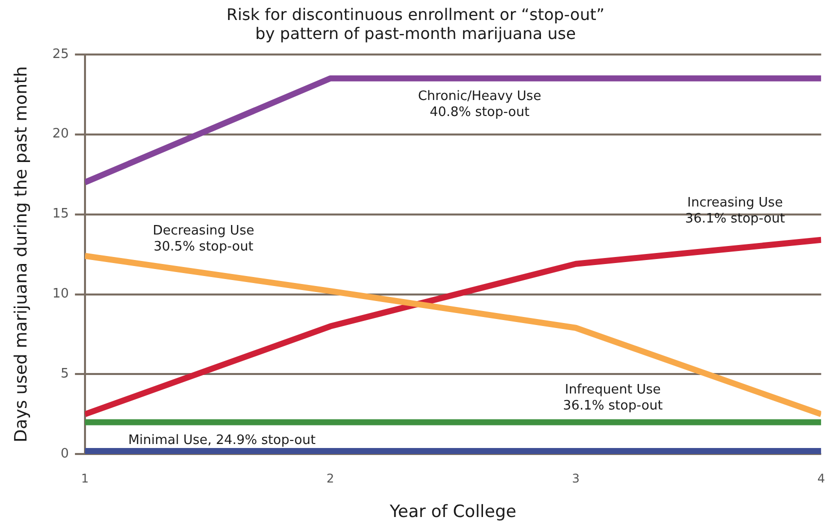 This screenshot has height=531, width=835. Describe the element at coordinates (222, 440) in the screenshot. I see `series-label: Minimal Use, 24.9% stop-out` at that location.